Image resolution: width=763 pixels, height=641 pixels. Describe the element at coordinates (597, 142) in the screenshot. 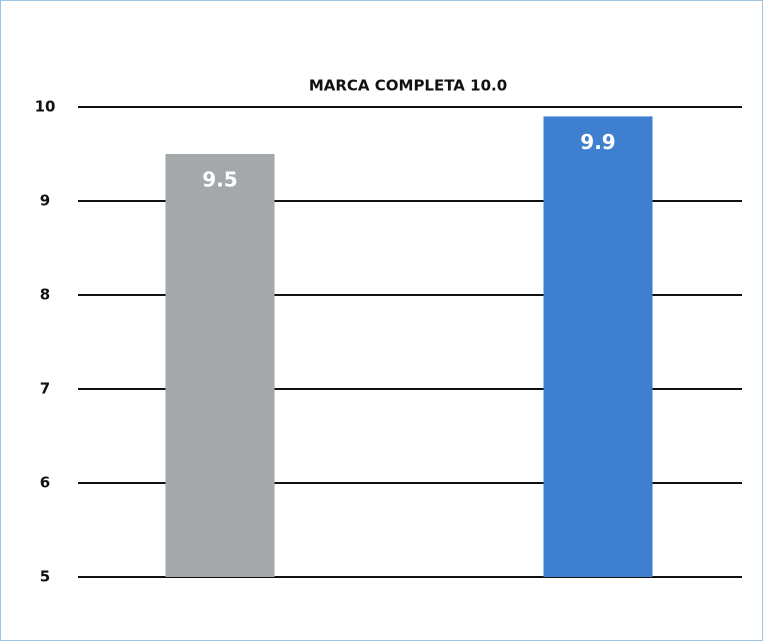

I see `data-label: 9.9` at that location.